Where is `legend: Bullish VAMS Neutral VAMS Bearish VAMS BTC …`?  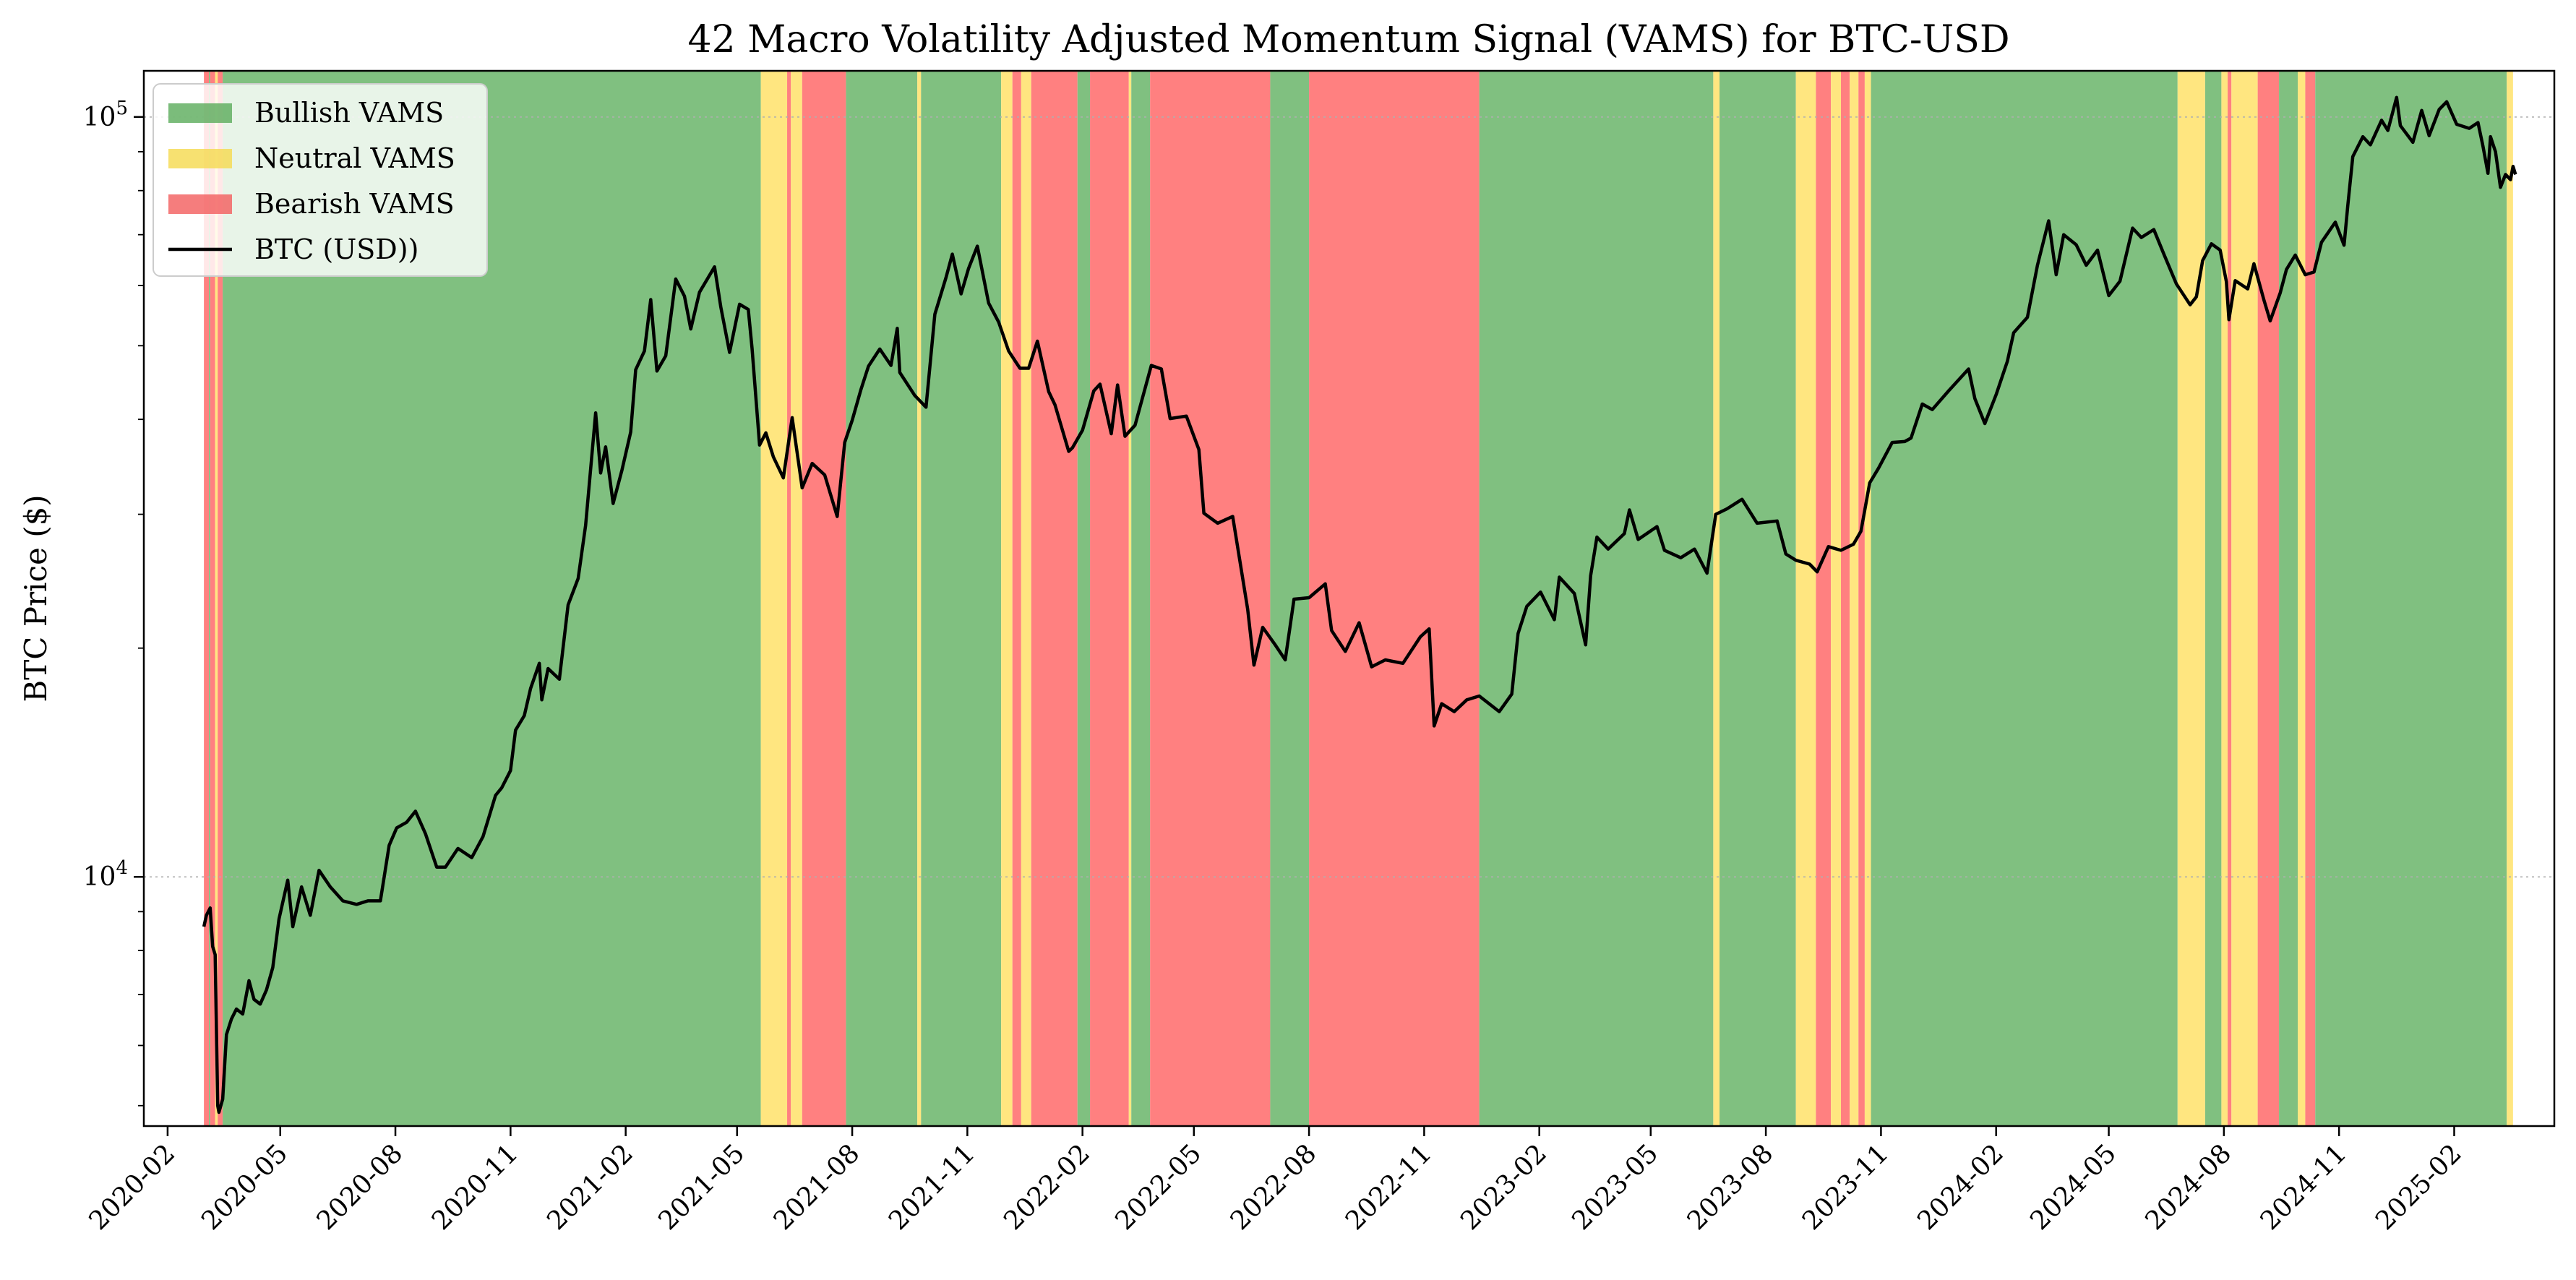
legend: Bullish VAMS Neutral VAMS Bearish VAMS BTC … is located at coordinates (320, 180).